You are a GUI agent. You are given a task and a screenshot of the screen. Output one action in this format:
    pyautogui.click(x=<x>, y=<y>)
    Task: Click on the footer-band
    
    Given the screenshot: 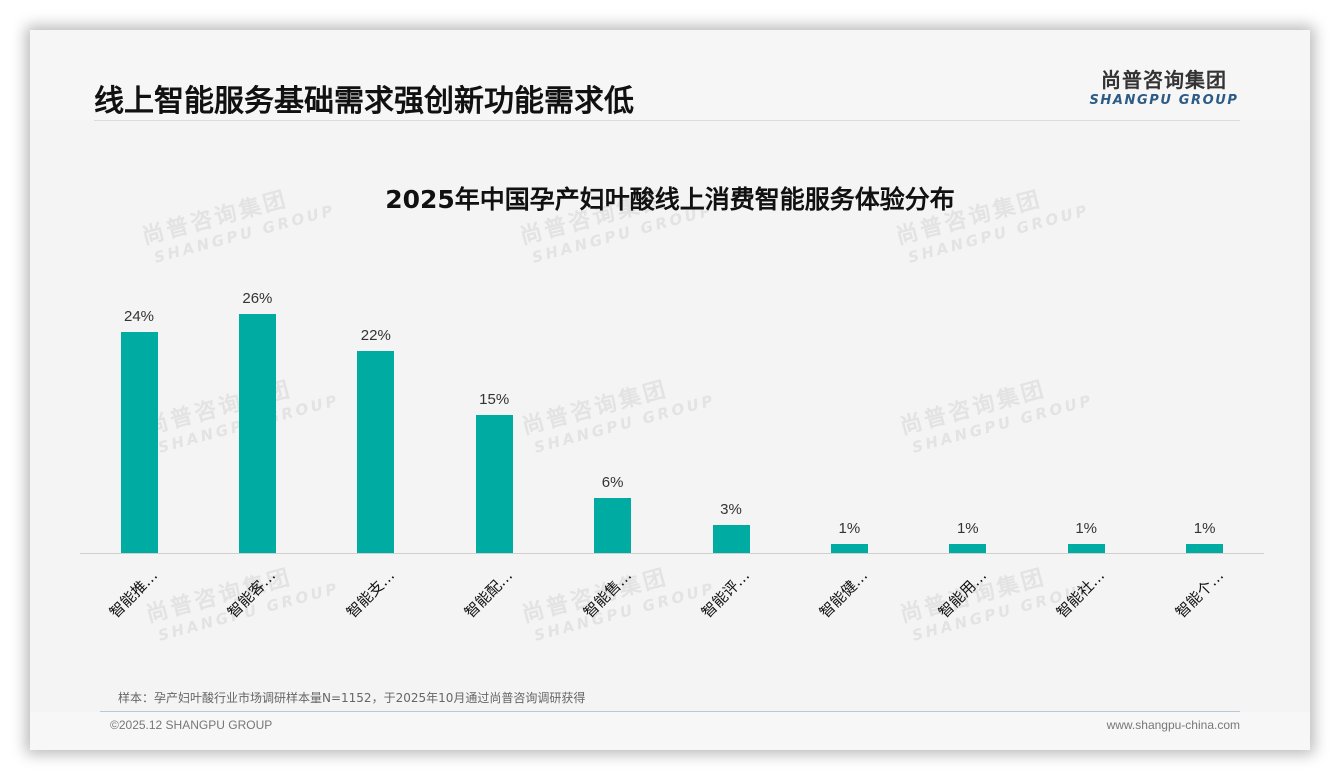 What is the action you would take?
    pyautogui.click(x=670, y=731)
    